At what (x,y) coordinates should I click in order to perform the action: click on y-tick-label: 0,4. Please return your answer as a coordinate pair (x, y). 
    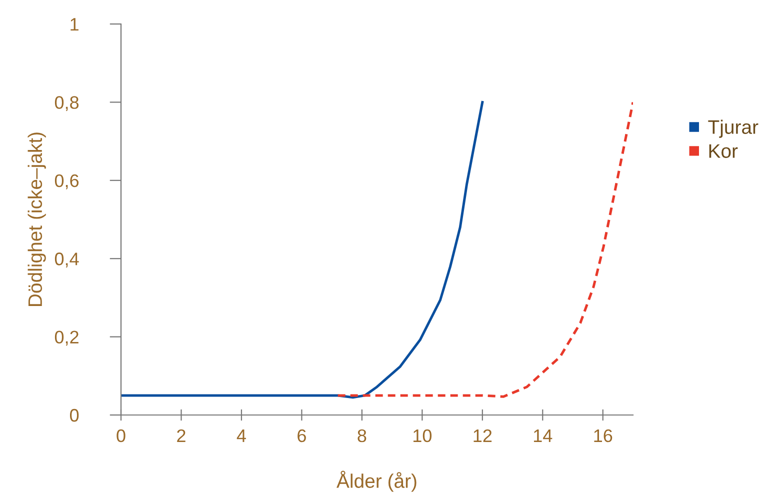
    Looking at the image, I should click on (66, 260).